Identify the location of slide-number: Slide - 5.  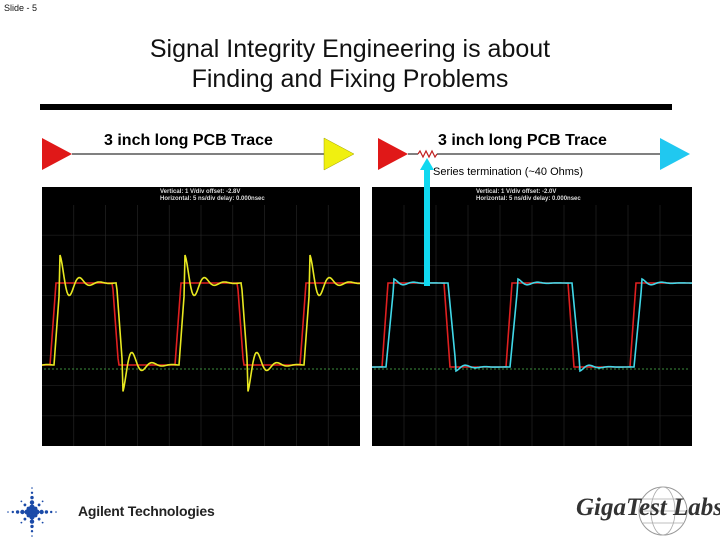
(21, 8).